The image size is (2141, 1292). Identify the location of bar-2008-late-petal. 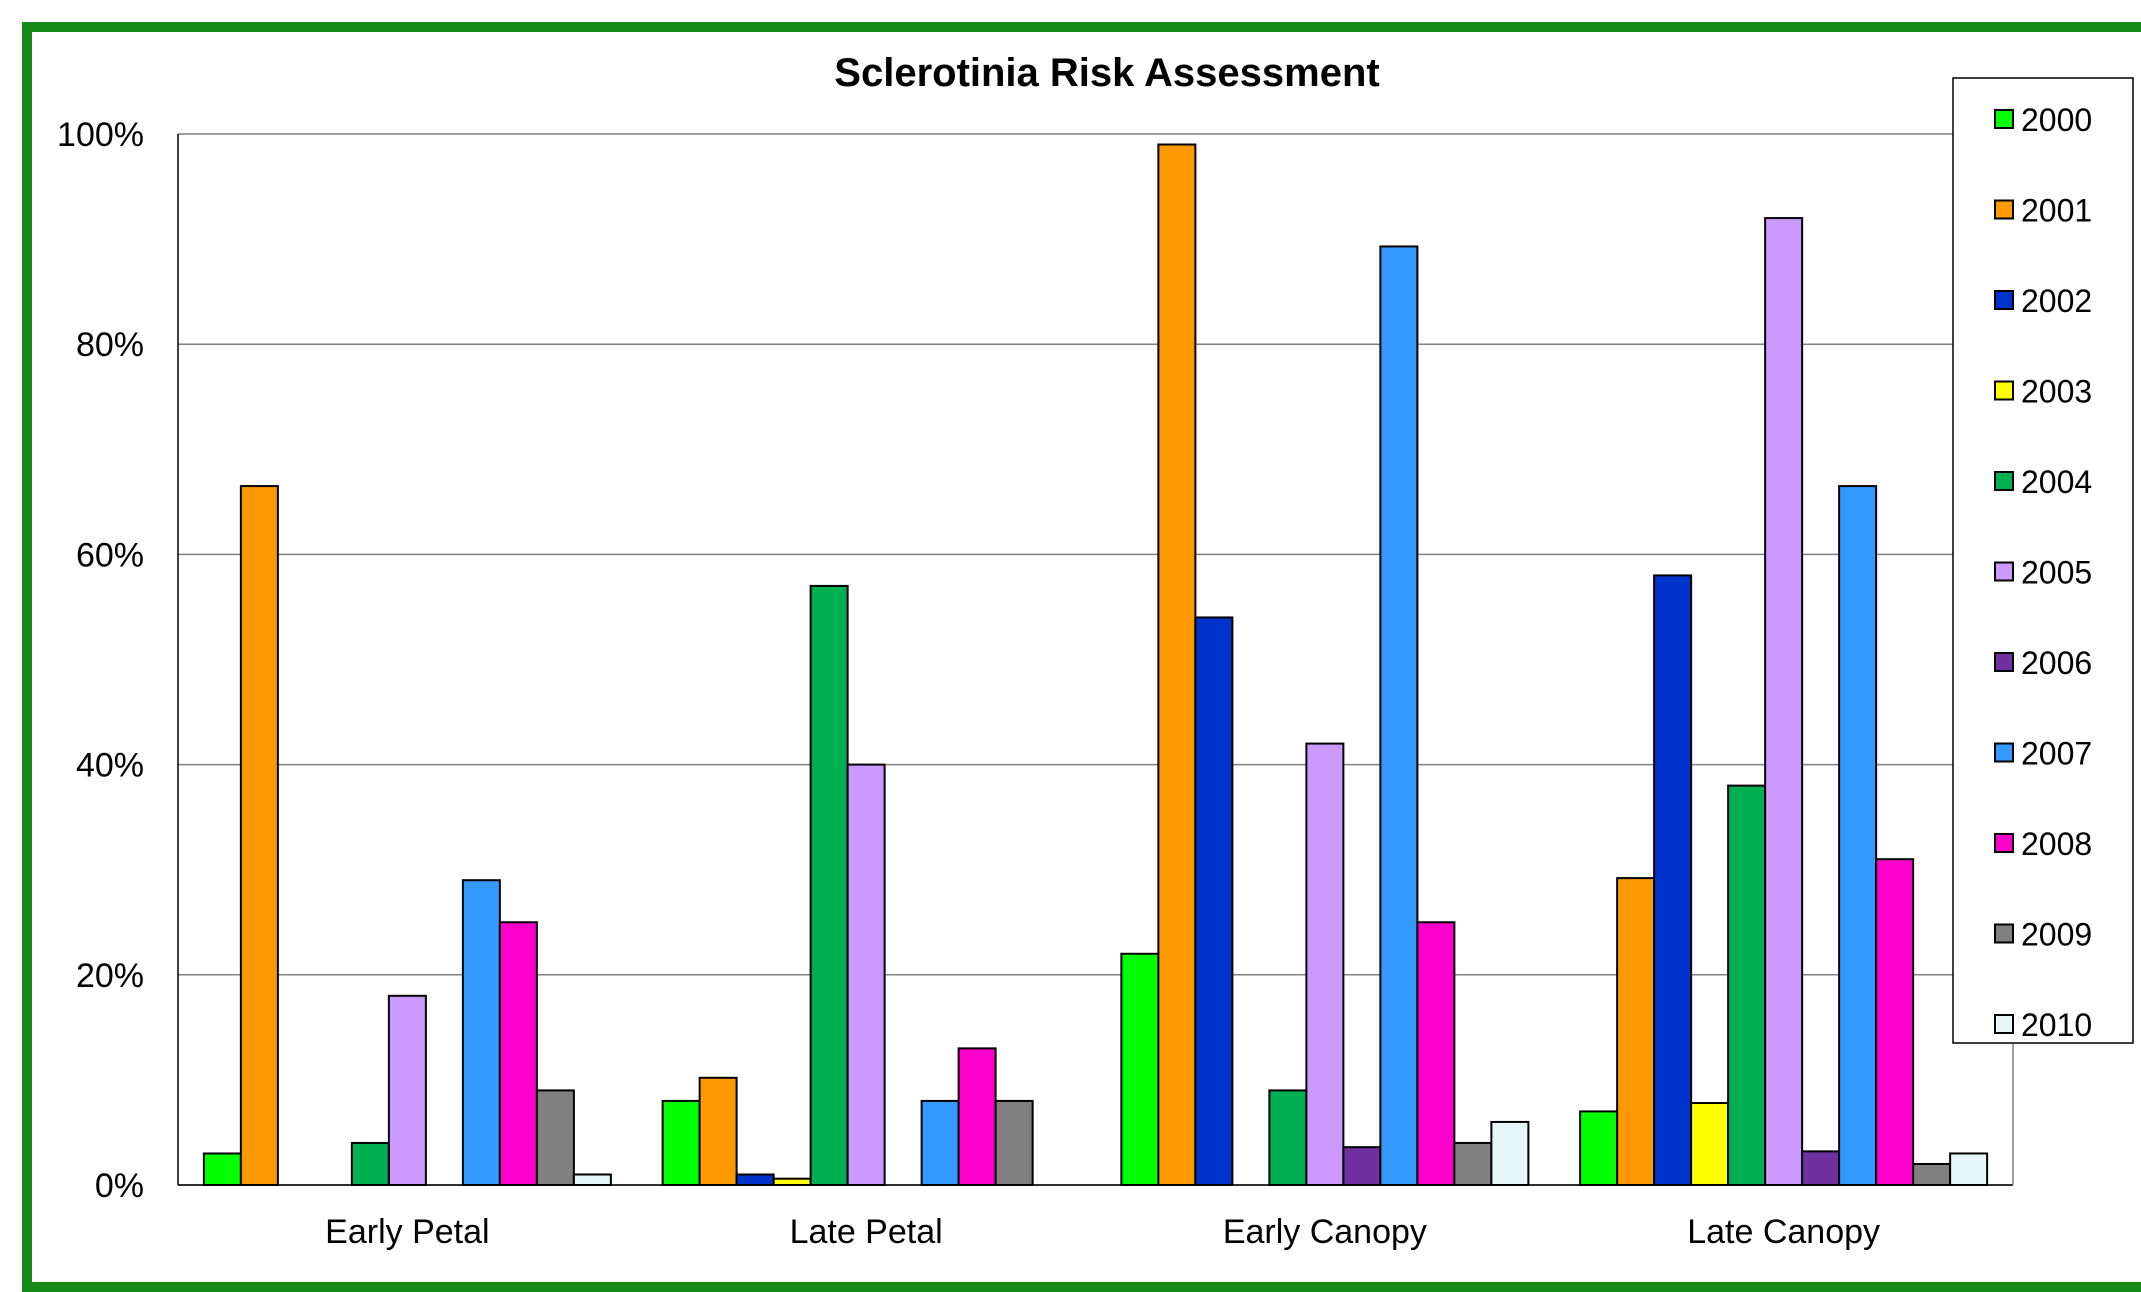
(977, 1116).